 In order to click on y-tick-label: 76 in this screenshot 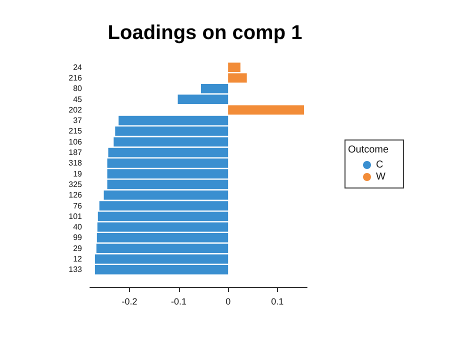, I will do `click(78, 205)`.